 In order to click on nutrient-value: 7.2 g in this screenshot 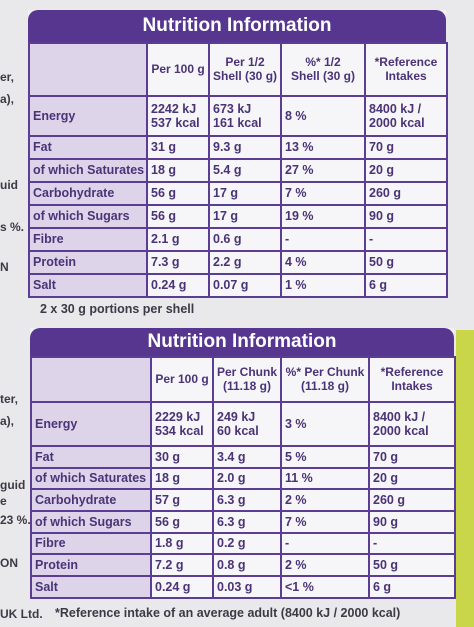, I will do `click(182, 565)`.